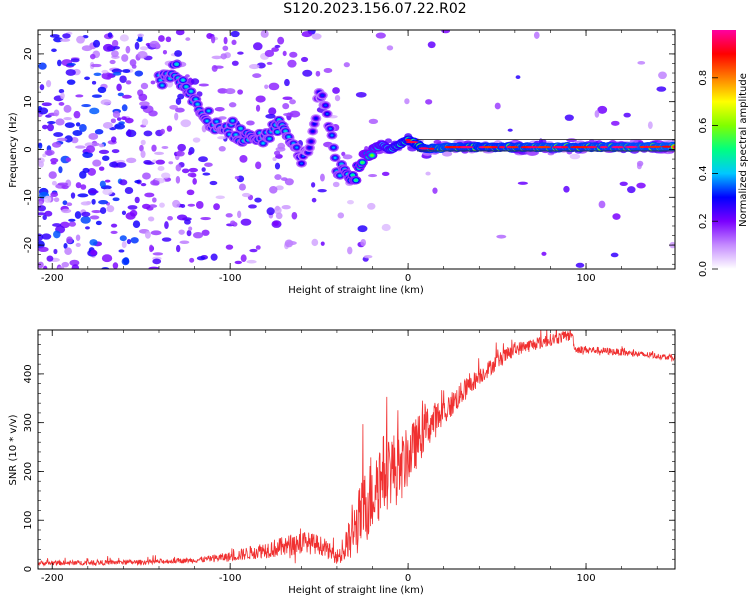 This screenshot has height=600, width=750. What do you see at coordinates (743, 150) in the screenshot?
I see `colorbar-label: Normalized spectral amplitude` at bounding box center [743, 150].